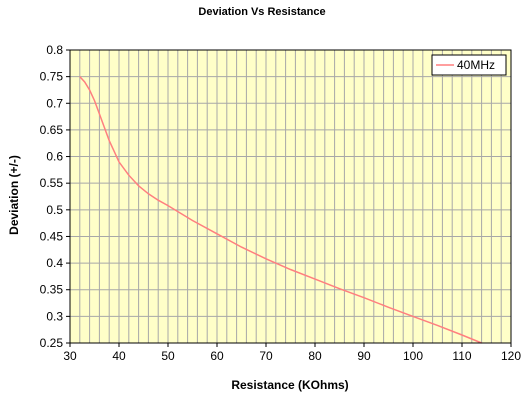 The height and width of the screenshot is (400, 524). I want to click on x-tick-label: 80, so click(315, 356).